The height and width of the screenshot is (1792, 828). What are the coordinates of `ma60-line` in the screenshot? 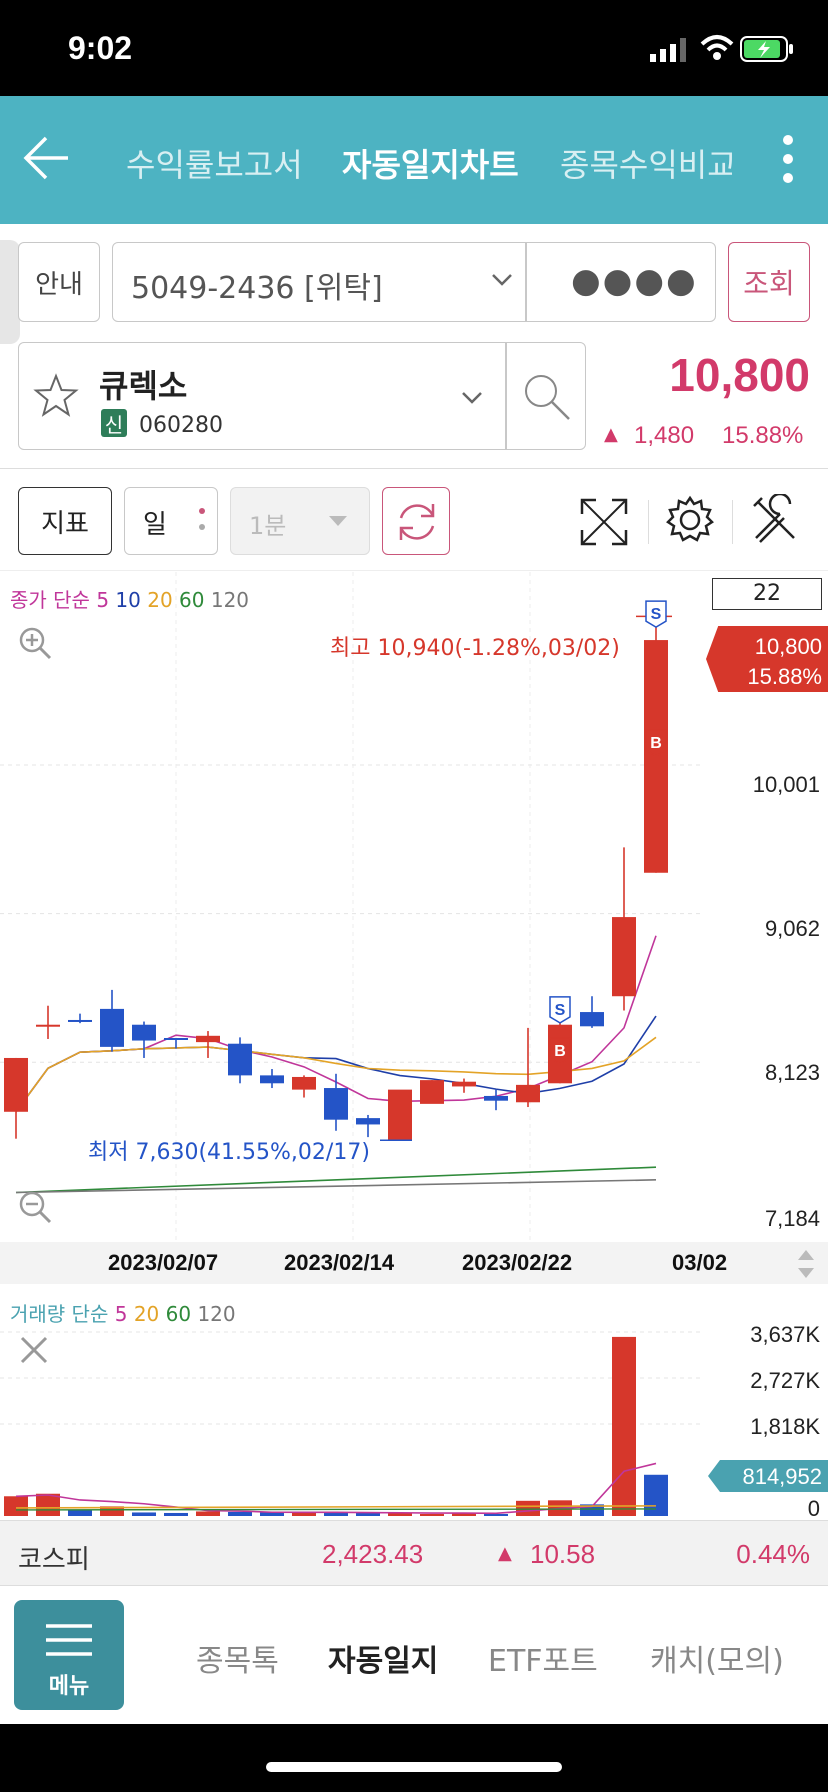 It's located at (336, 1180).